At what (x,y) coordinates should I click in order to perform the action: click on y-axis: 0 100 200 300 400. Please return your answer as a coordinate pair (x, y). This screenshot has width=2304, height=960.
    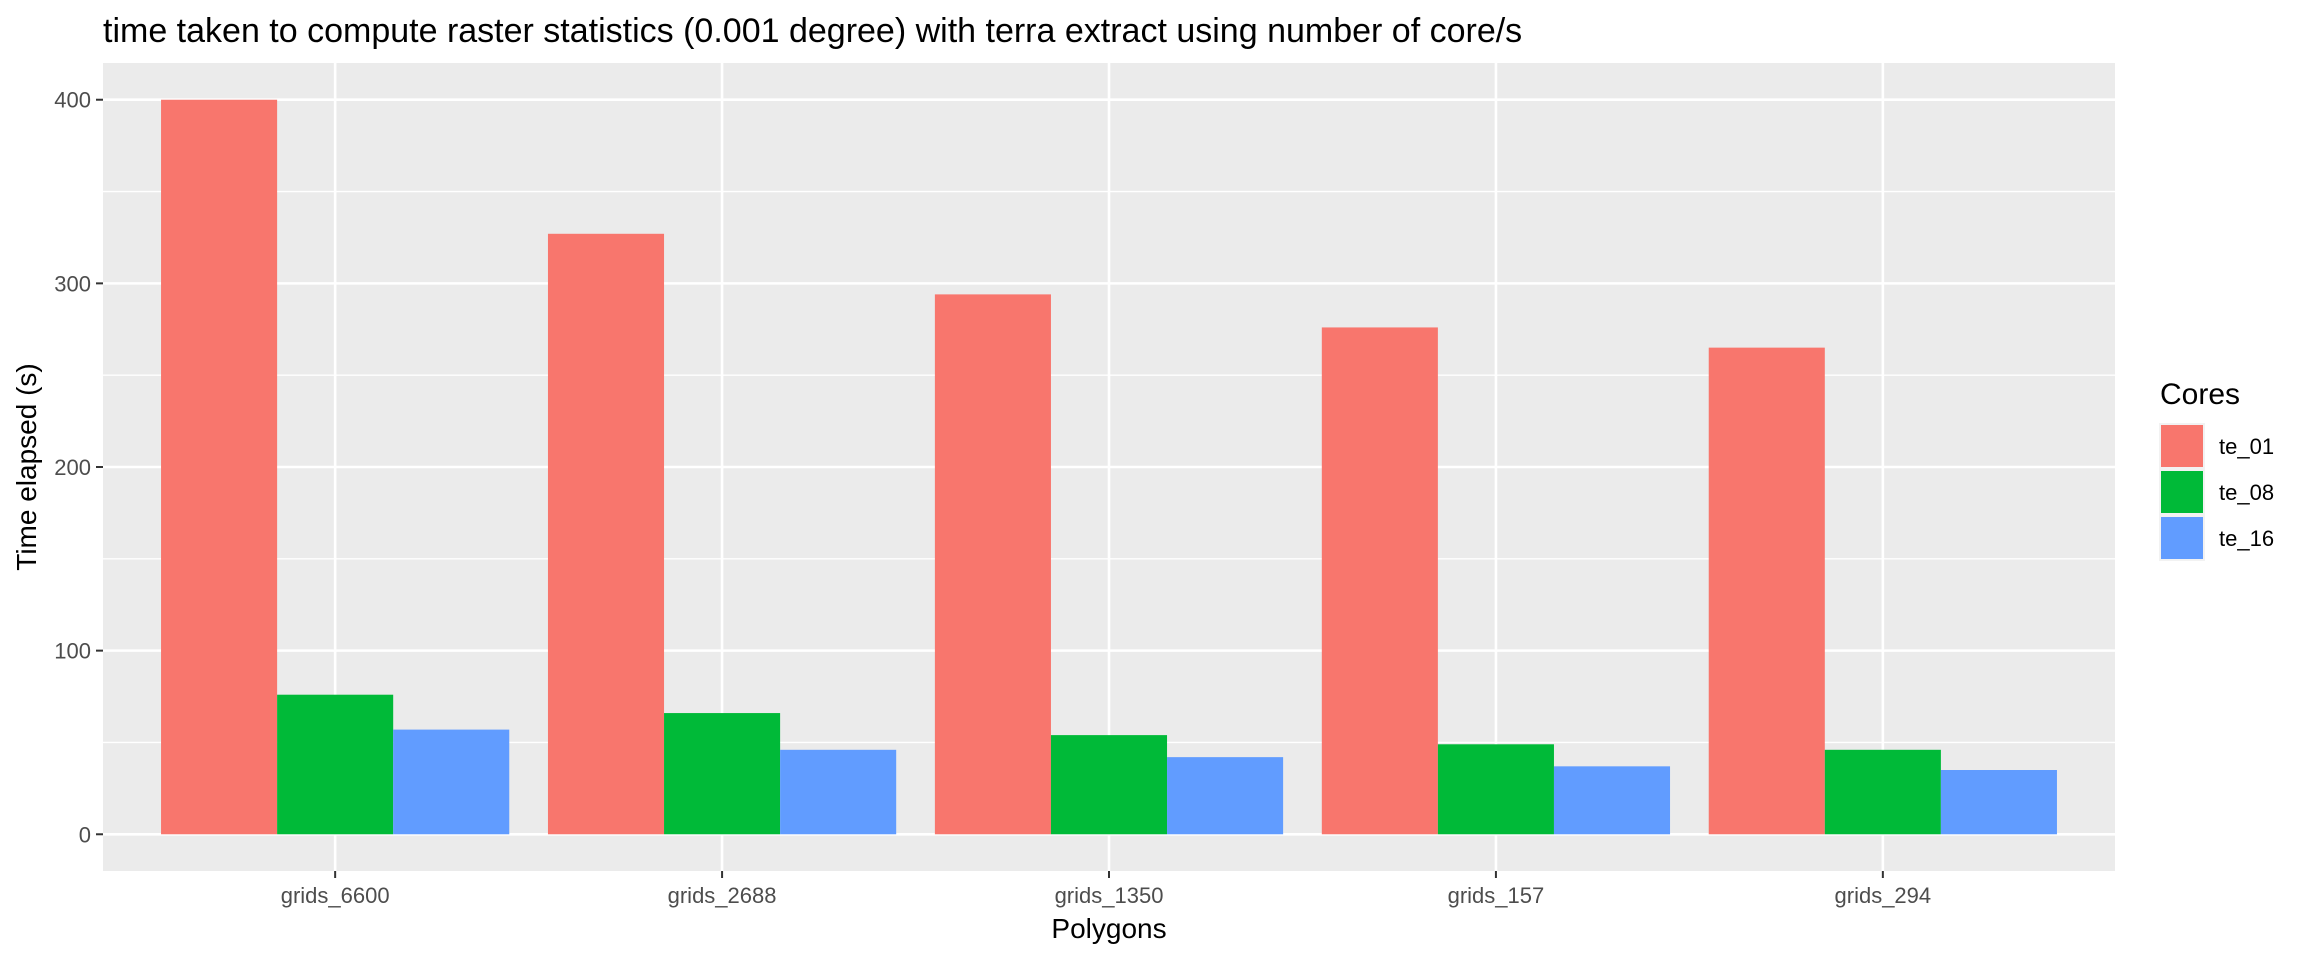
    Looking at the image, I should click on (78, 467).